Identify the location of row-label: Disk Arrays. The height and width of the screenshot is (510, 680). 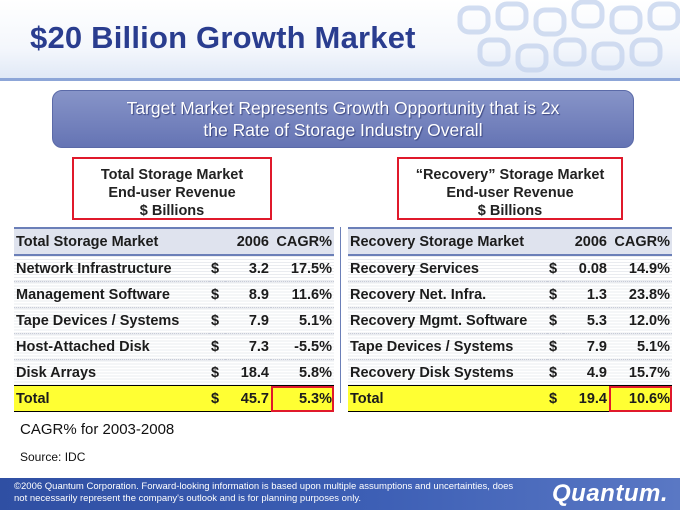
(111, 372).